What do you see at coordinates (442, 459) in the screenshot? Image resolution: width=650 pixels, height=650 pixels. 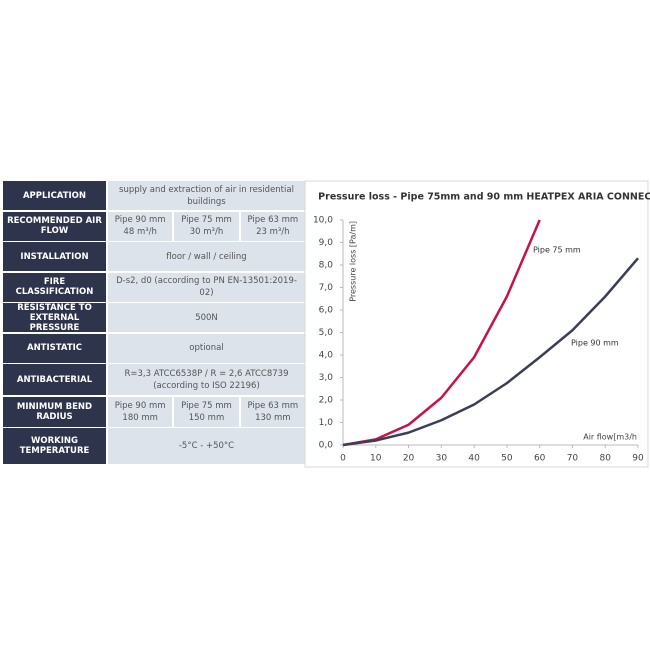 I see `x-tick-label: 30` at bounding box center [442, 459].